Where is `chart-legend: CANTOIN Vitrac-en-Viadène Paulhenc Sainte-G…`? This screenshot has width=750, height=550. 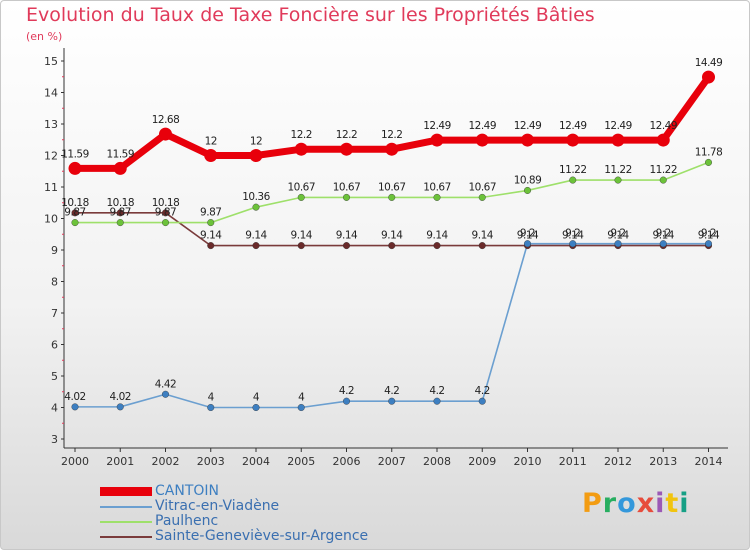 chart-legend: CANTOIN Vitrac-en-Viadène Paulhenc Sainte-G… is located at coordinates (260, 515).